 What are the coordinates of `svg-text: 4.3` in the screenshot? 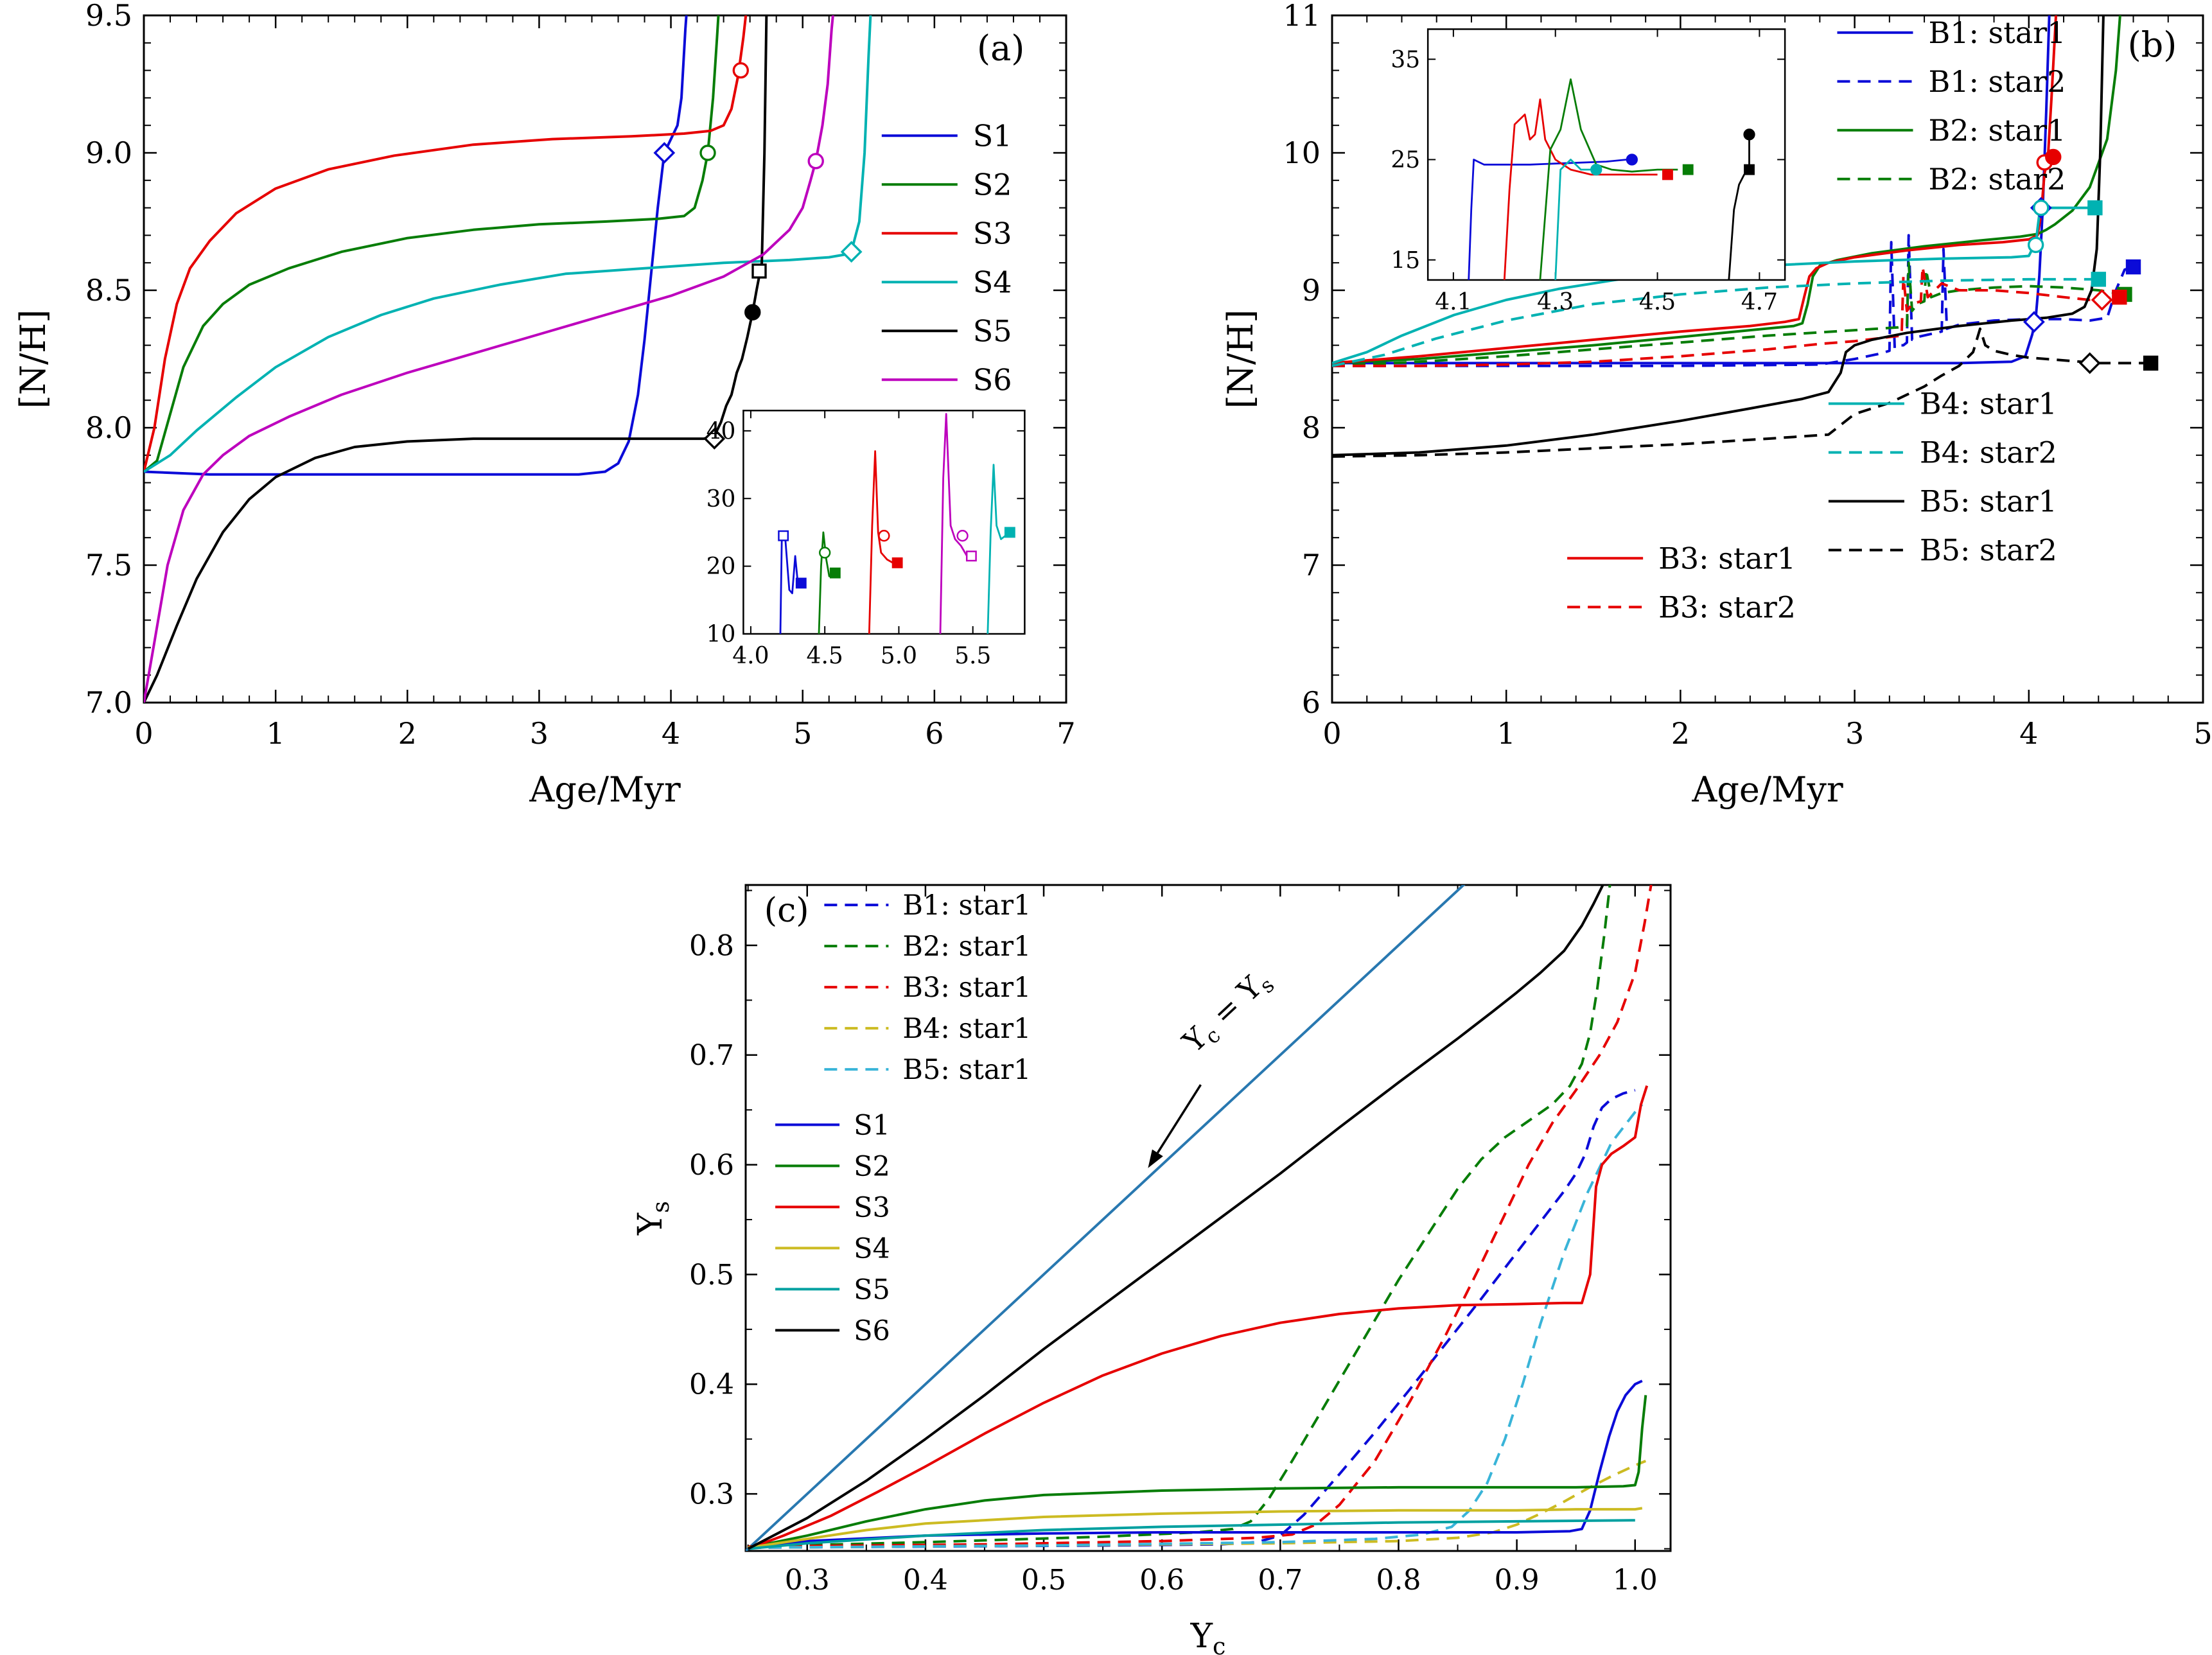 It's located at (1556, 302).